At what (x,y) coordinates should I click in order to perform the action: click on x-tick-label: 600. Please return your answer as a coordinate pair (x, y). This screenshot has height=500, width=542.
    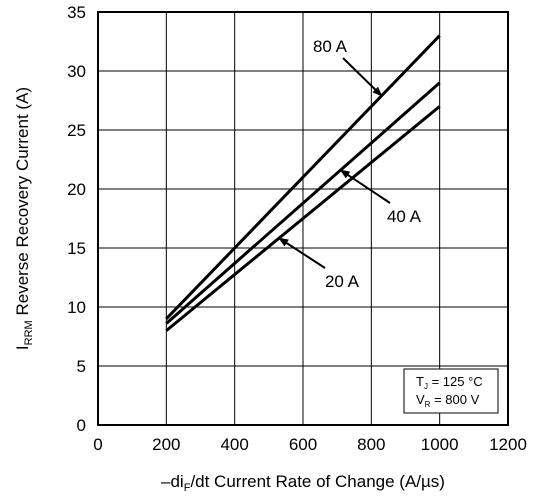
    Looking at the image, I should click on (303, 444).